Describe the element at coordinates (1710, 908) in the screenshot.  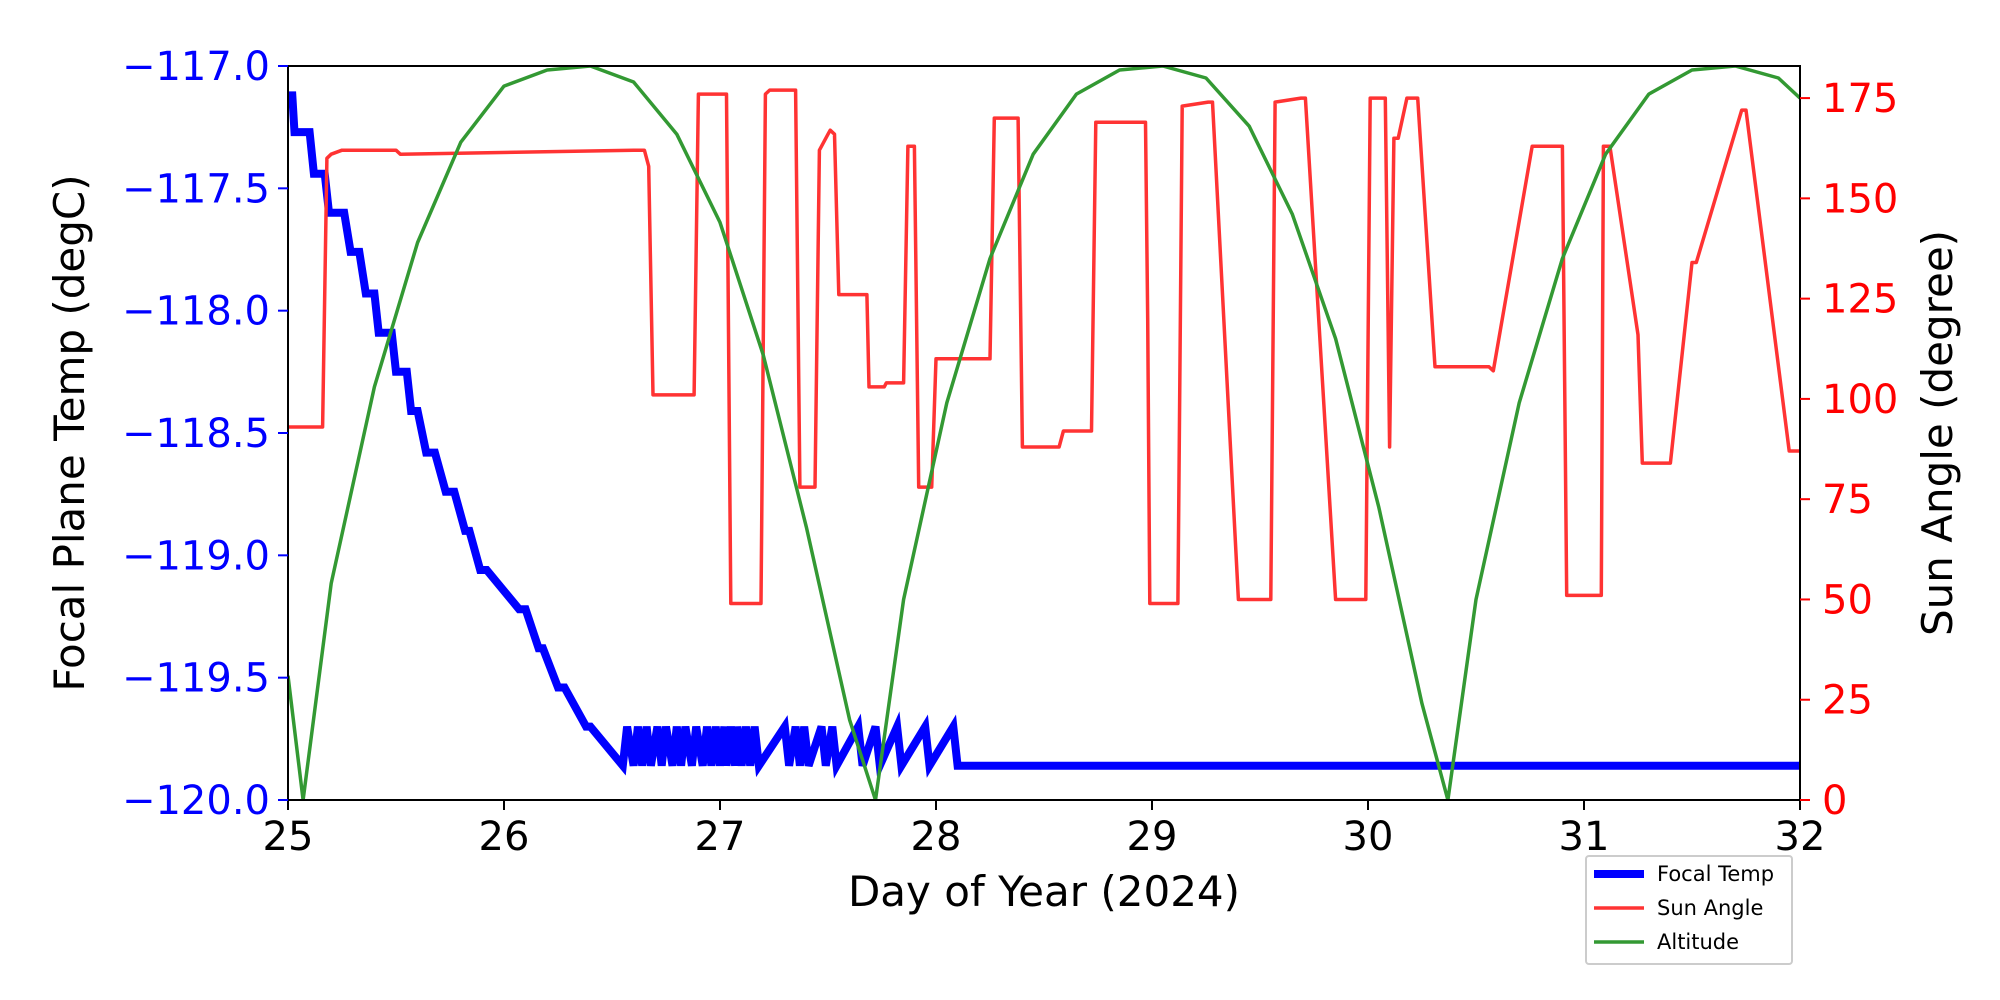
I see `legend-label-sun: Sun Angle` at that location.